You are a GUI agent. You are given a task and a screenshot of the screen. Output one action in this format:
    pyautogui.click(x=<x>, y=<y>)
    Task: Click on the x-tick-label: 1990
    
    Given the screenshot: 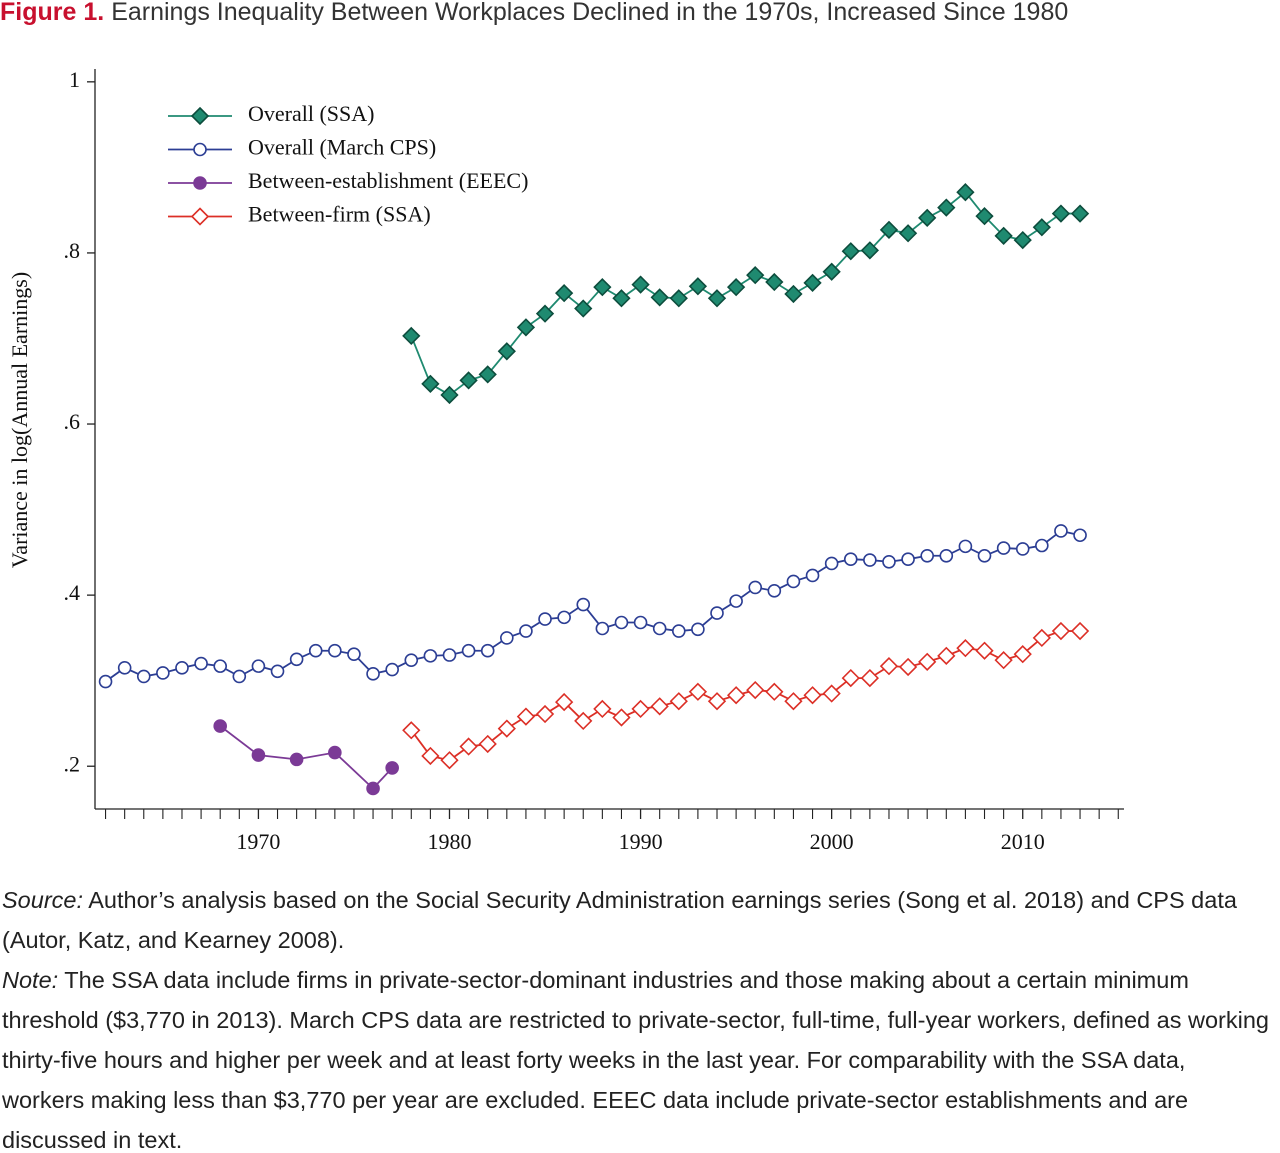 What is the action you would take?
    pyautogui.click(x=641, y=841)
    